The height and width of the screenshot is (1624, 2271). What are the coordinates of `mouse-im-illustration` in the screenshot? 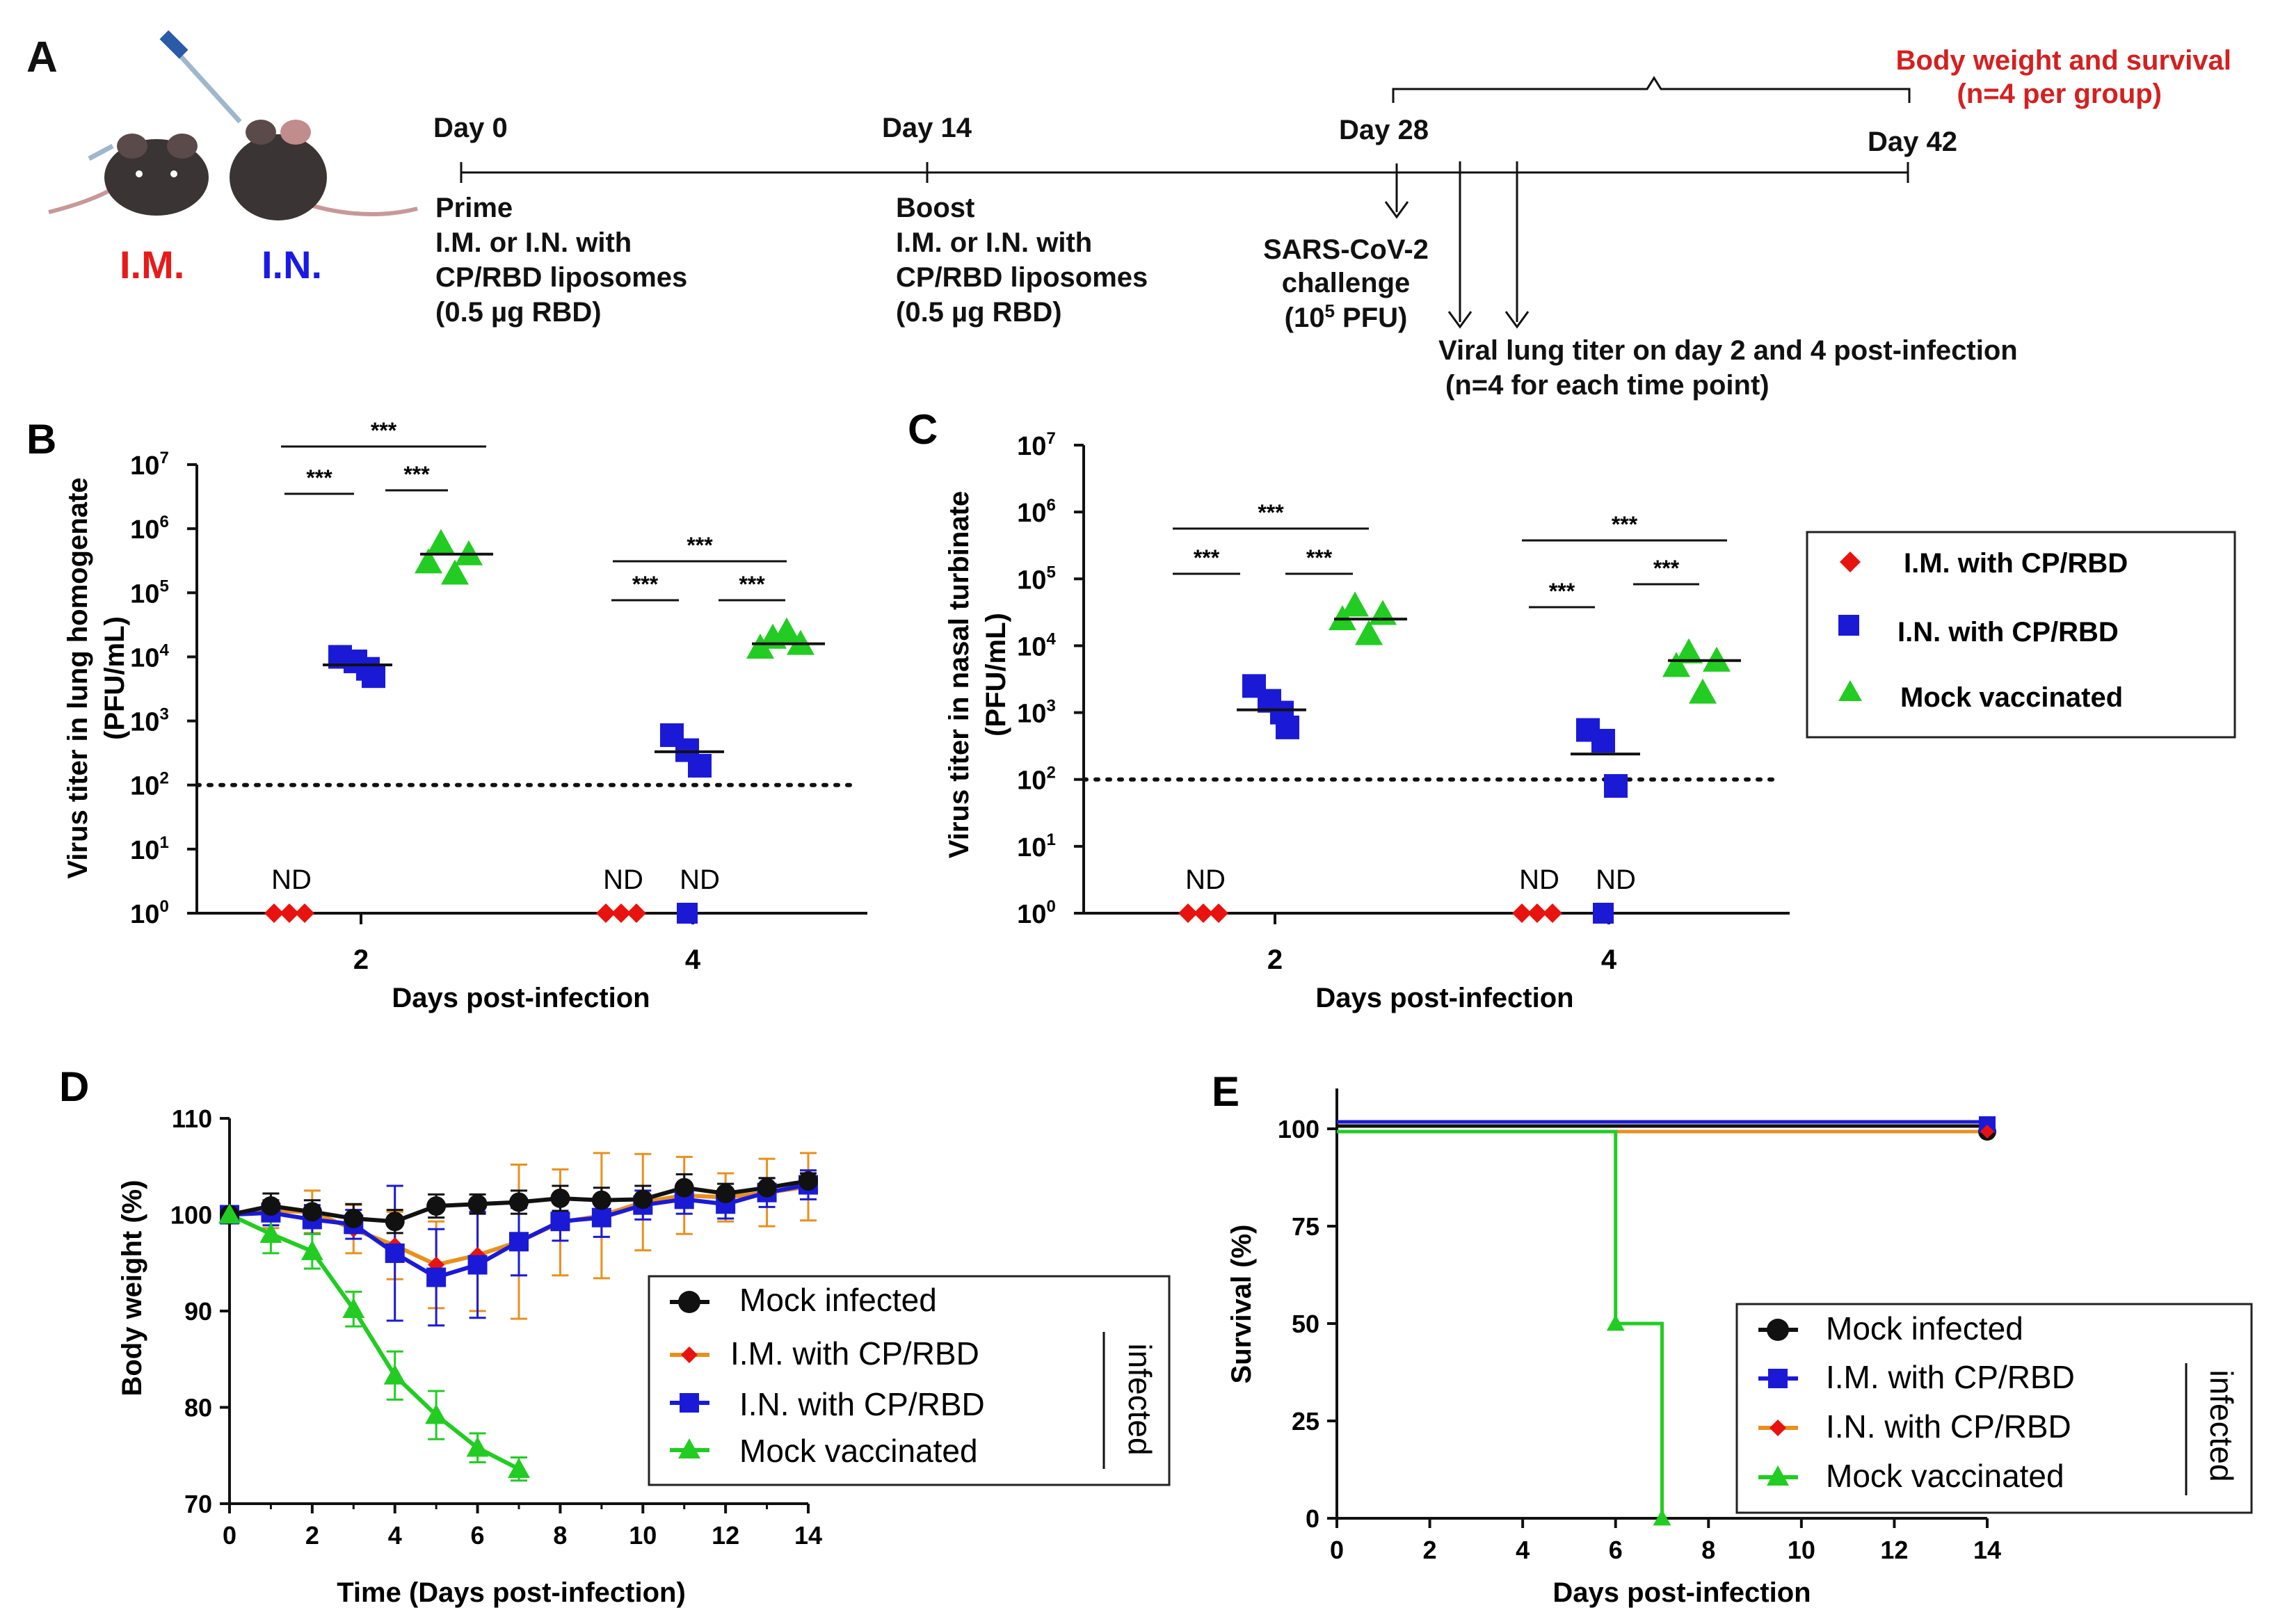 It's located at (128, 175).